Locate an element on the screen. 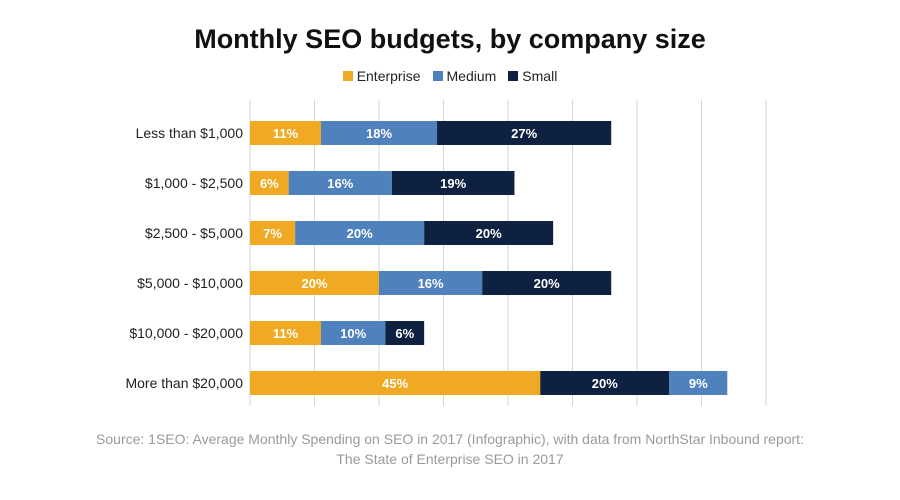  data-label: 27% is located at coordinates (524, 133).